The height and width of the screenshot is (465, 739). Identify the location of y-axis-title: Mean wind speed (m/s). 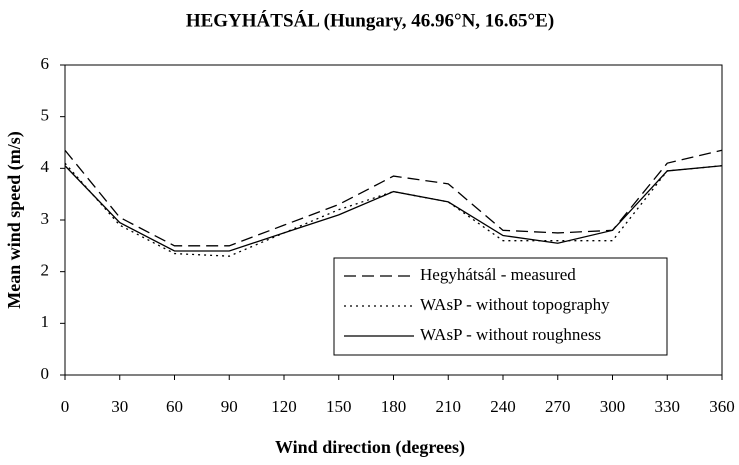
(14, 220).